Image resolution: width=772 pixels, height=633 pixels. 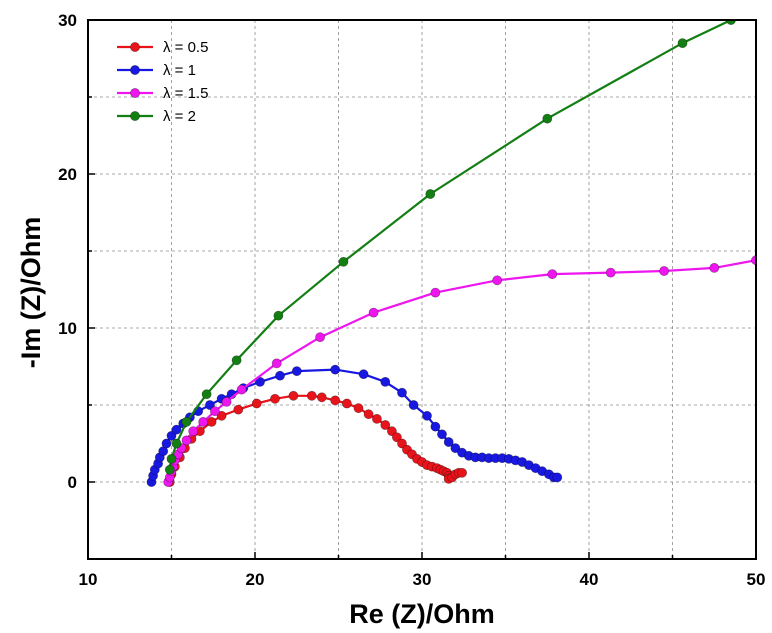 I want to click on y-tick-label: 30, so click(x=67, y=20).